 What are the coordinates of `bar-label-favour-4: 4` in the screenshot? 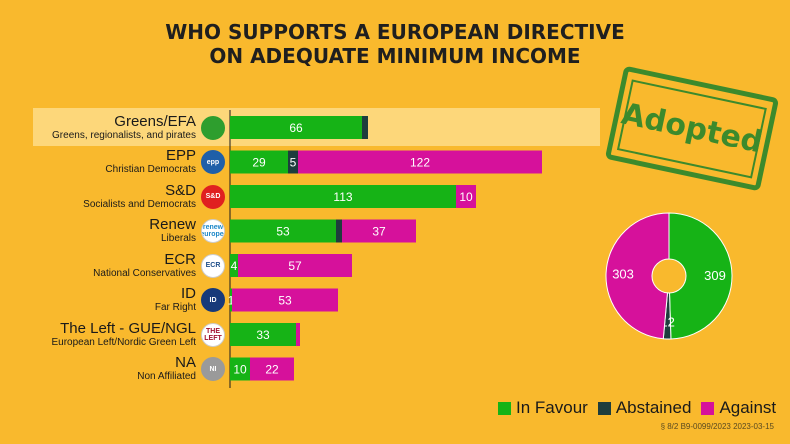 It's located at (234, 266).